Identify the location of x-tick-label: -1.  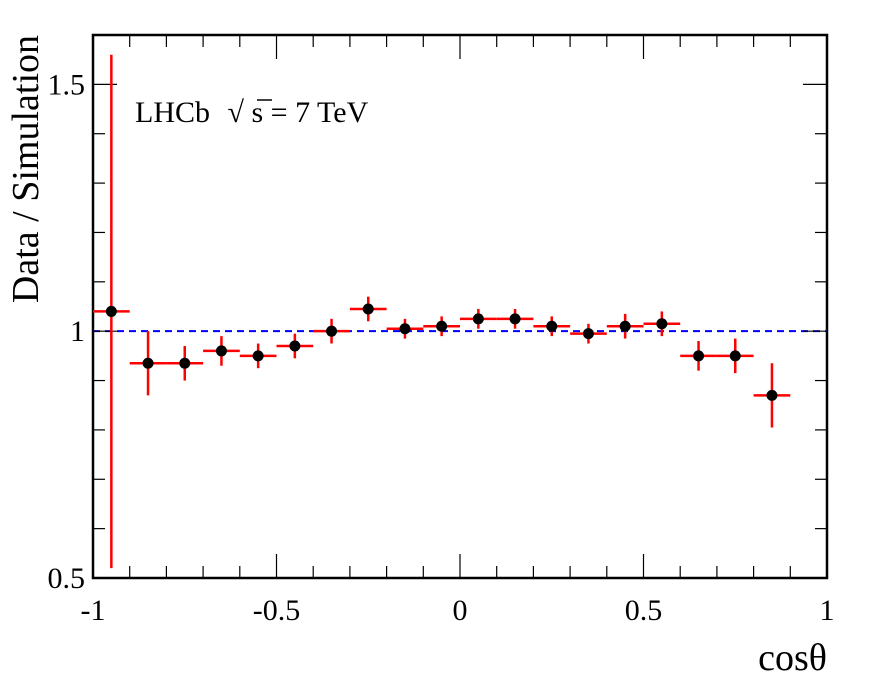
(93, 610).